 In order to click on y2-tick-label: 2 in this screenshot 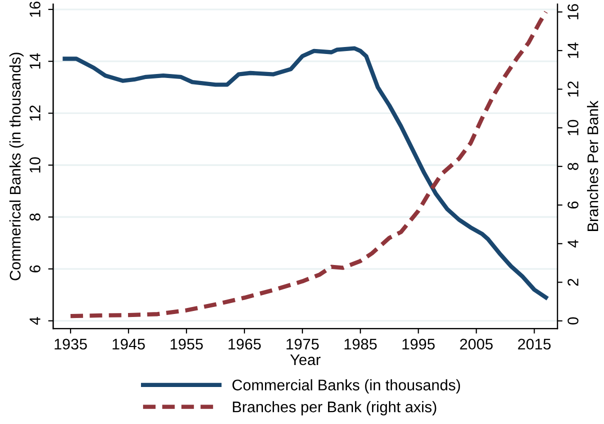, I will do `click(573, 282)`.